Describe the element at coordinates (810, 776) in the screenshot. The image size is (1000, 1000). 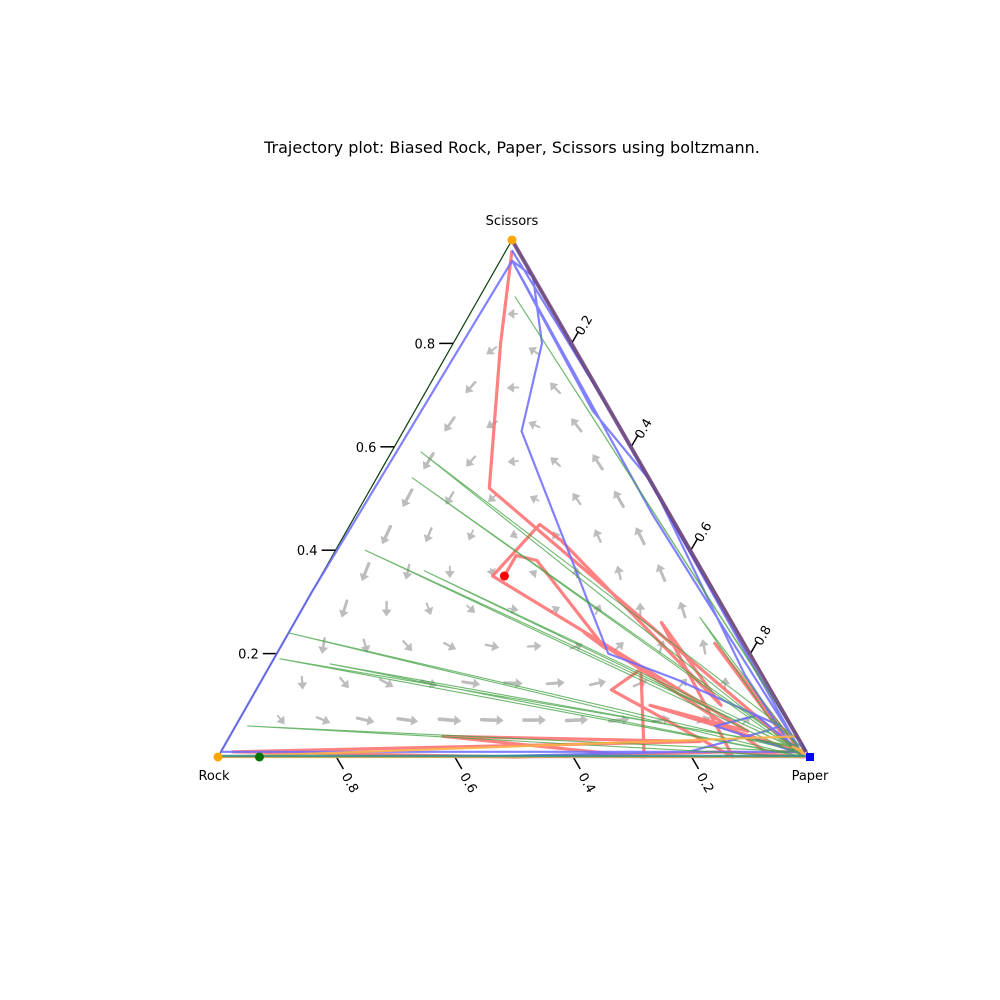
I see `corner-label-paper: Paper` at that location.